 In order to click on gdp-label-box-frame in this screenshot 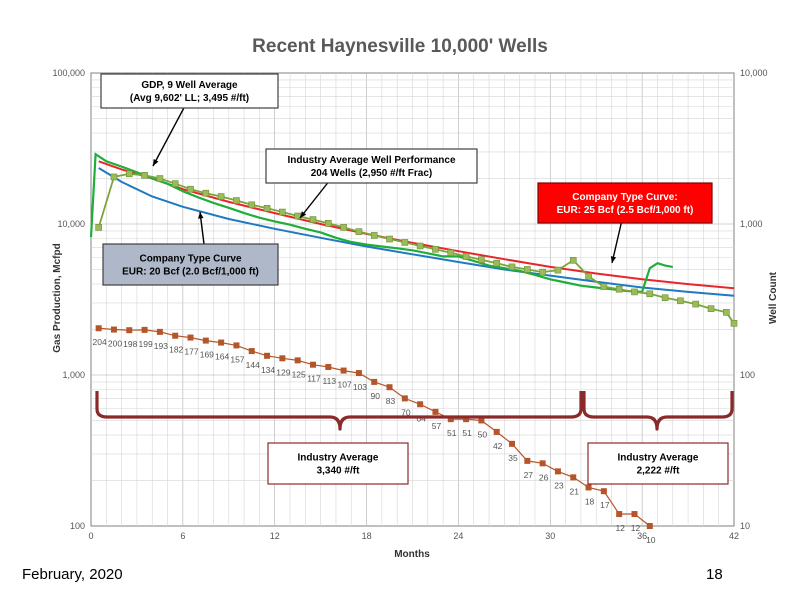, I will do `click(189, 91)`.